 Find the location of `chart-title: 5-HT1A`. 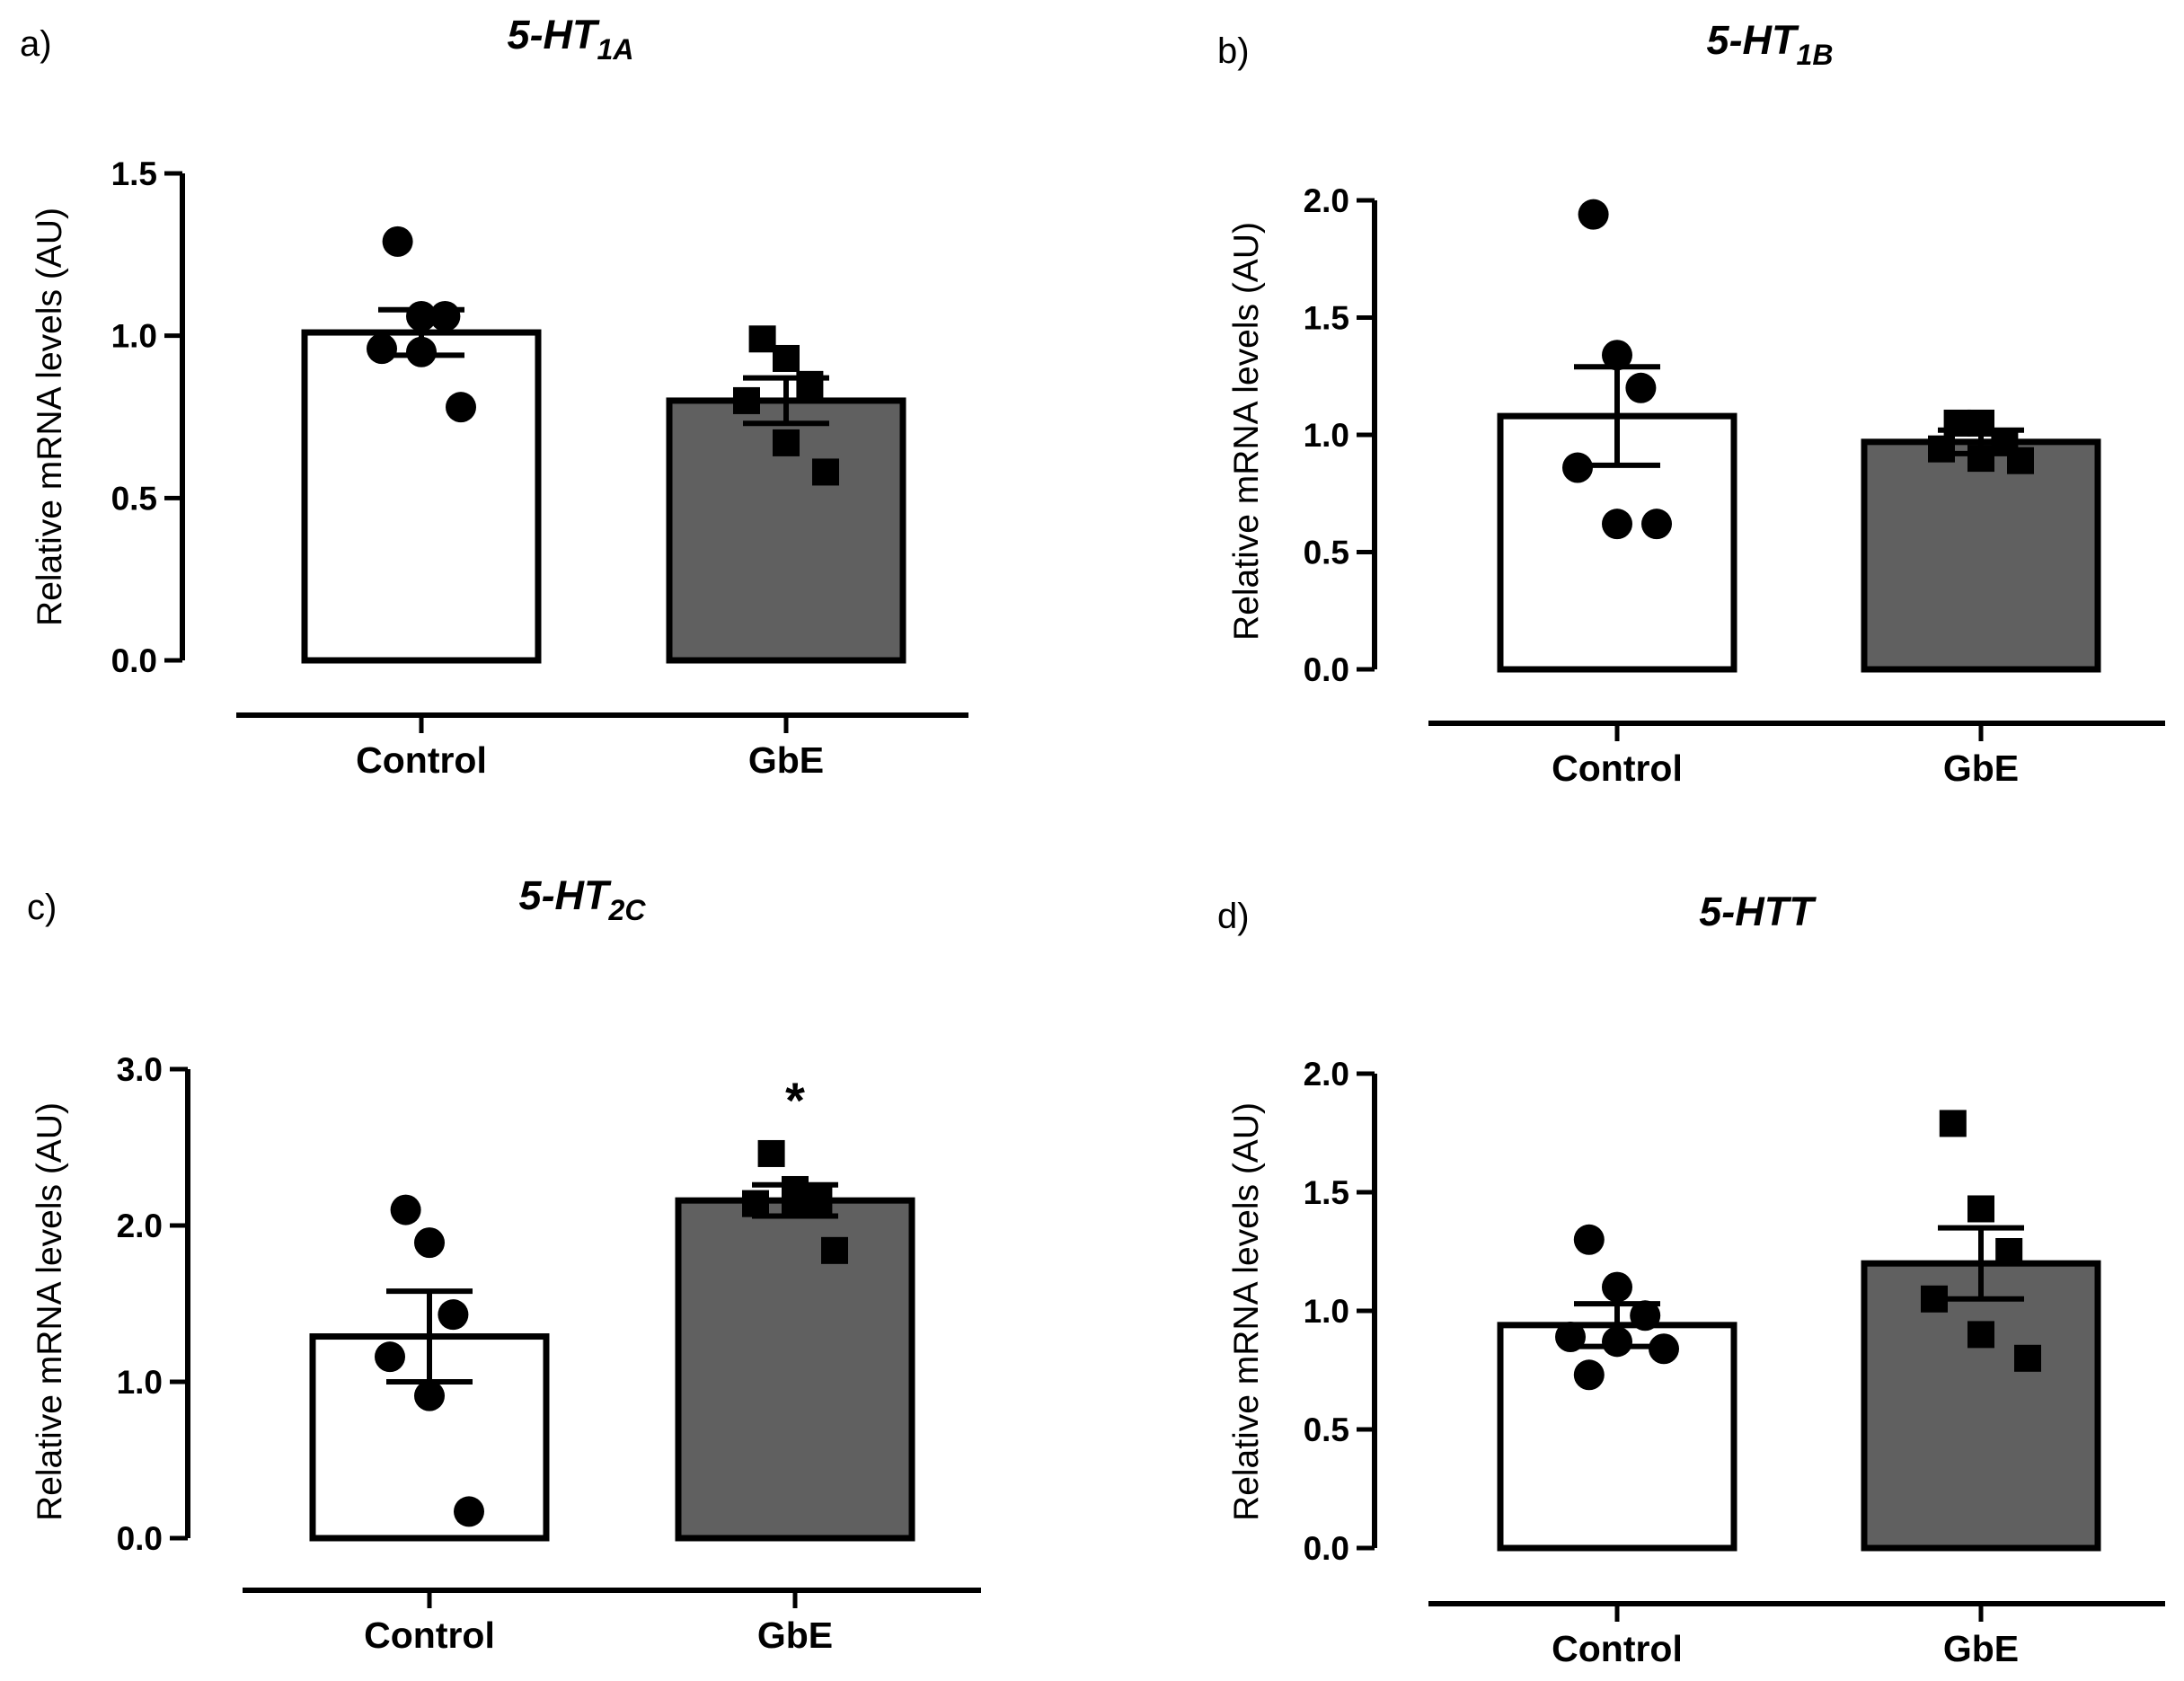

chart-title: 5-HT1A is located at coordinates (571, 39).